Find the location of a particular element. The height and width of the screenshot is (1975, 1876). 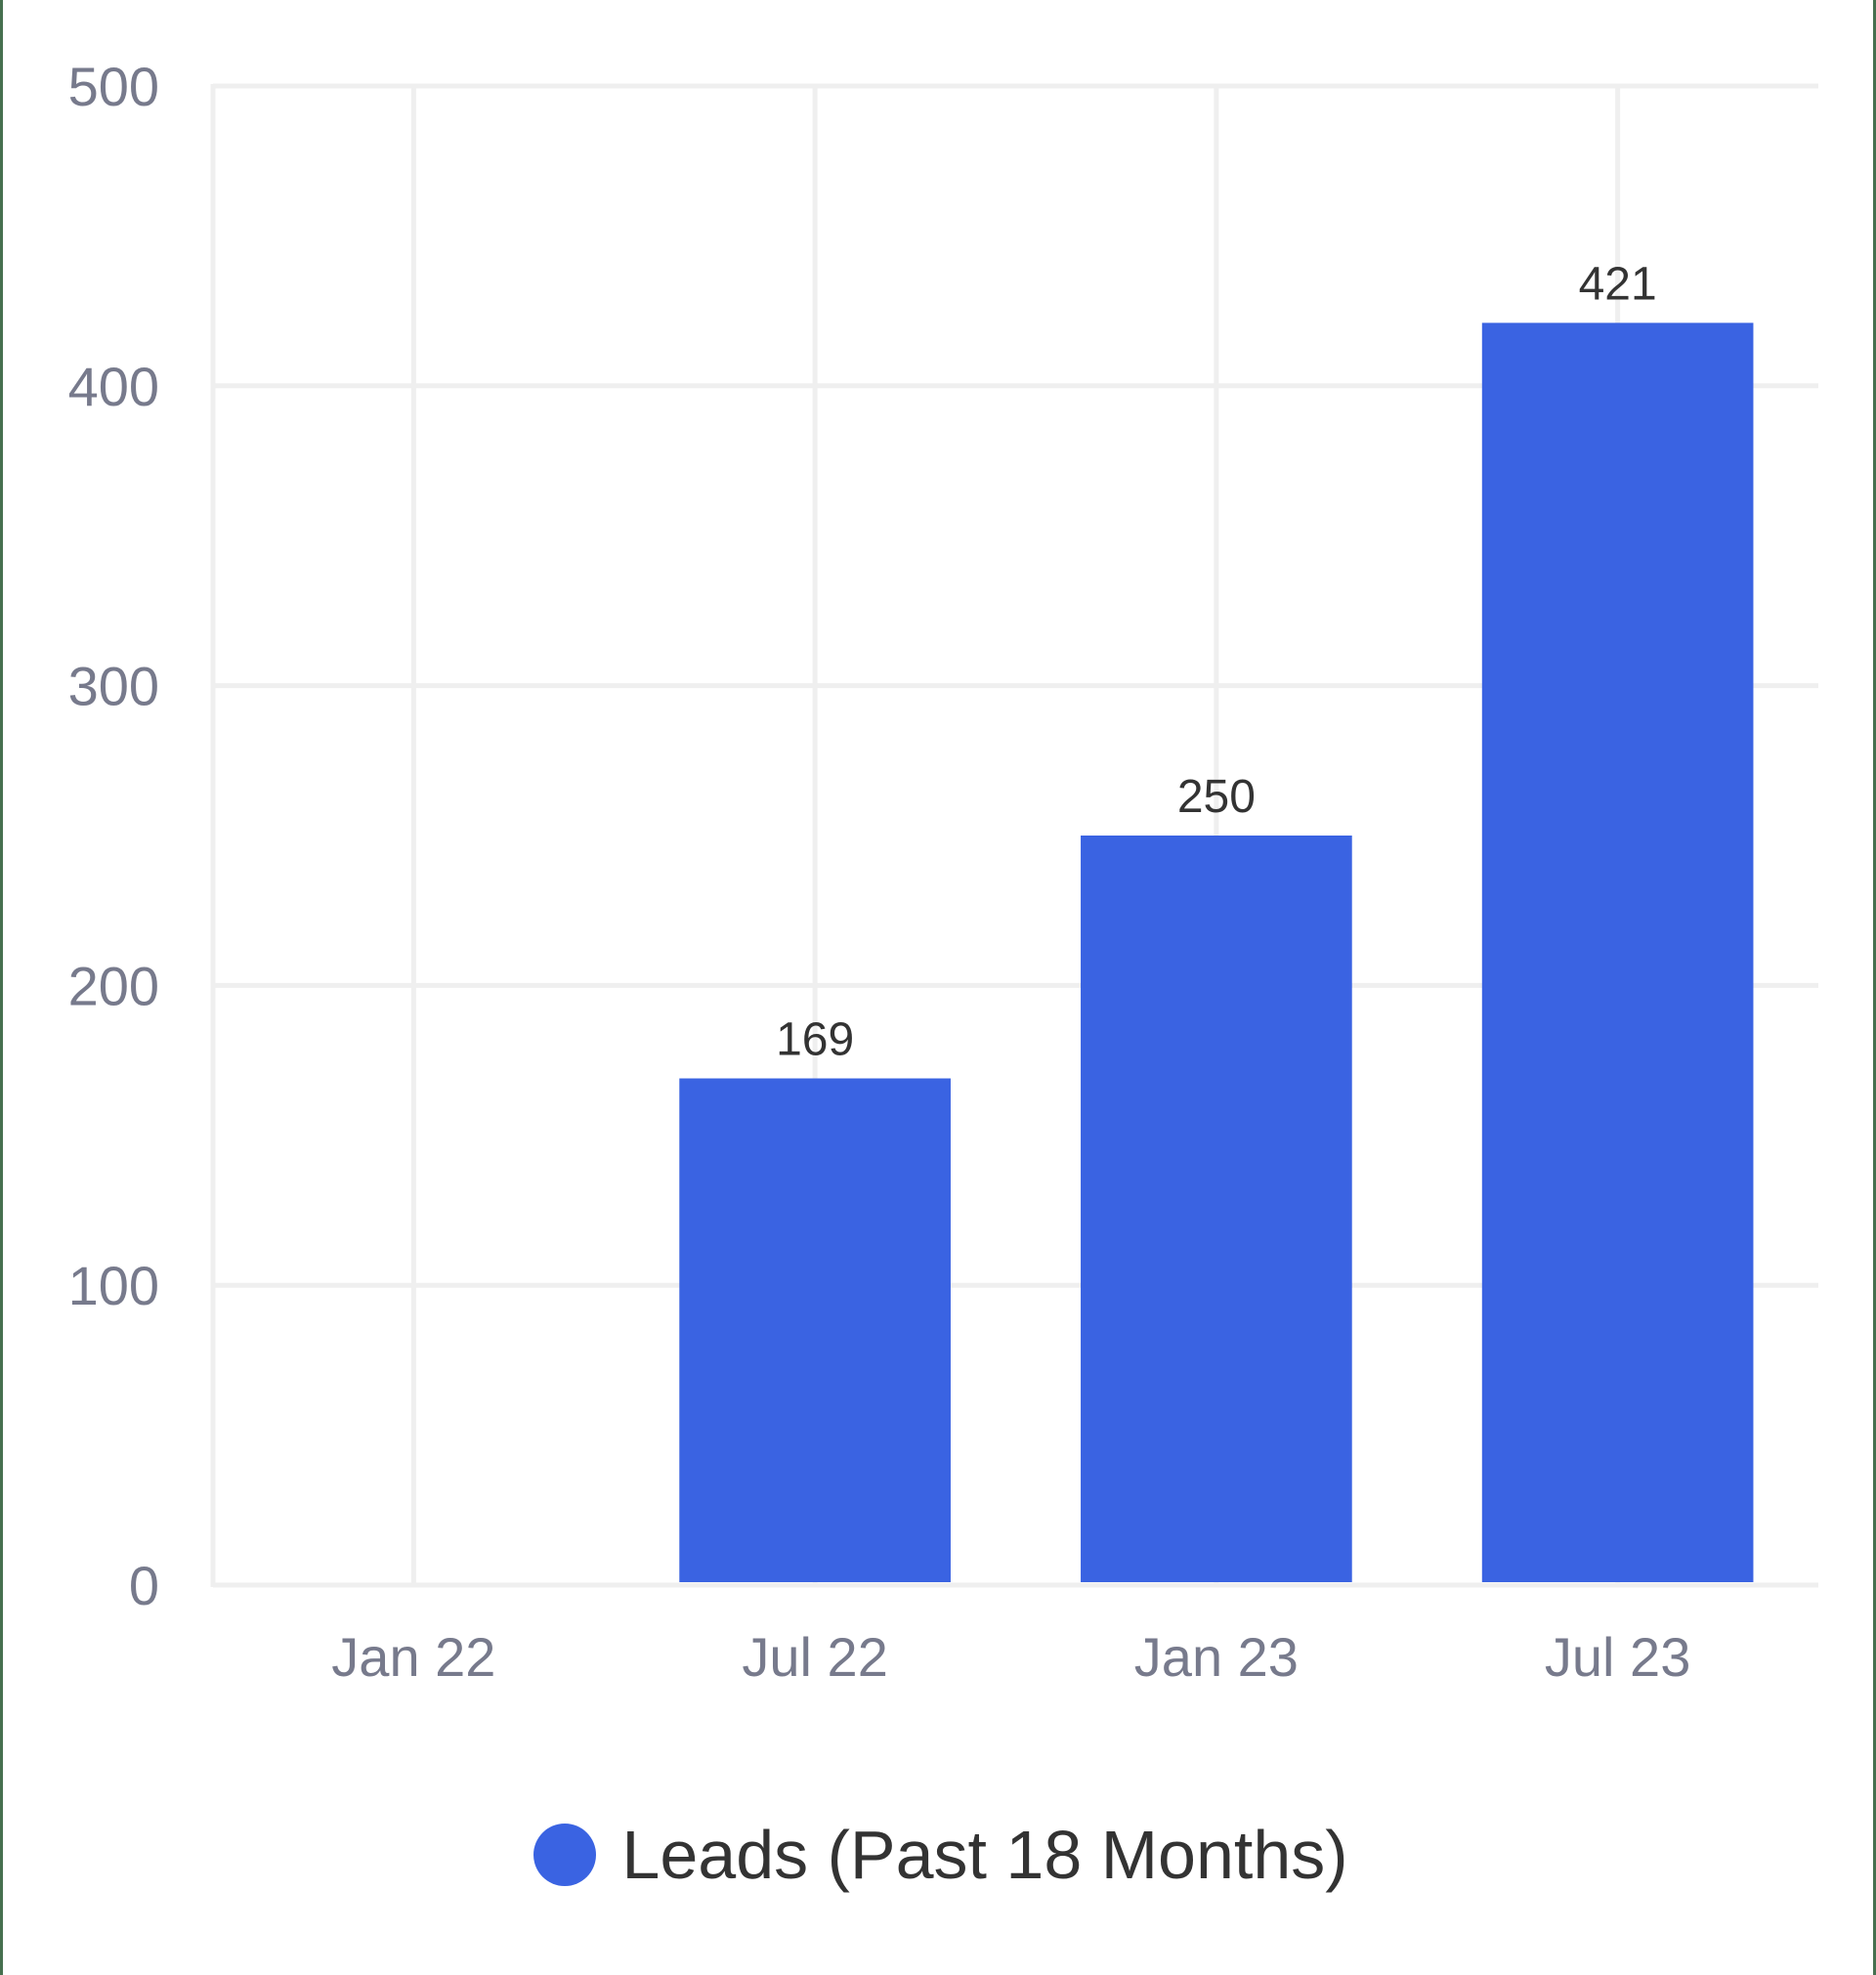

x-tick-label: Jan 22 is located at coordinates (413, 1657).